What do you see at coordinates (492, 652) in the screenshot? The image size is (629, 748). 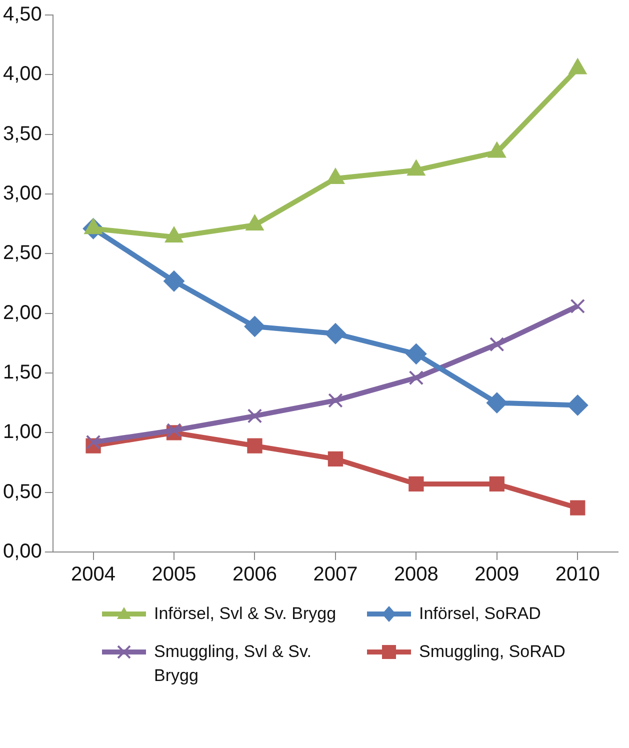 I see `legend-label: Smuggling, SoRAD` at bounding box center [492, 652].